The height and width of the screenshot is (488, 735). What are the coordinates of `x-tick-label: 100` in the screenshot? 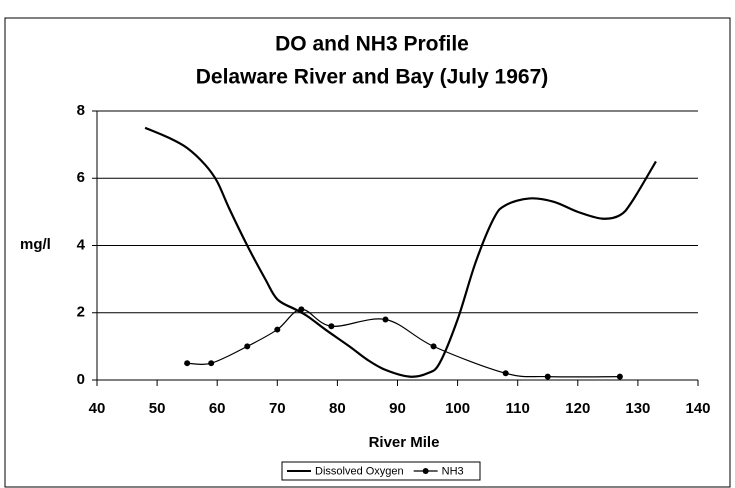 It's located at (457, 408).